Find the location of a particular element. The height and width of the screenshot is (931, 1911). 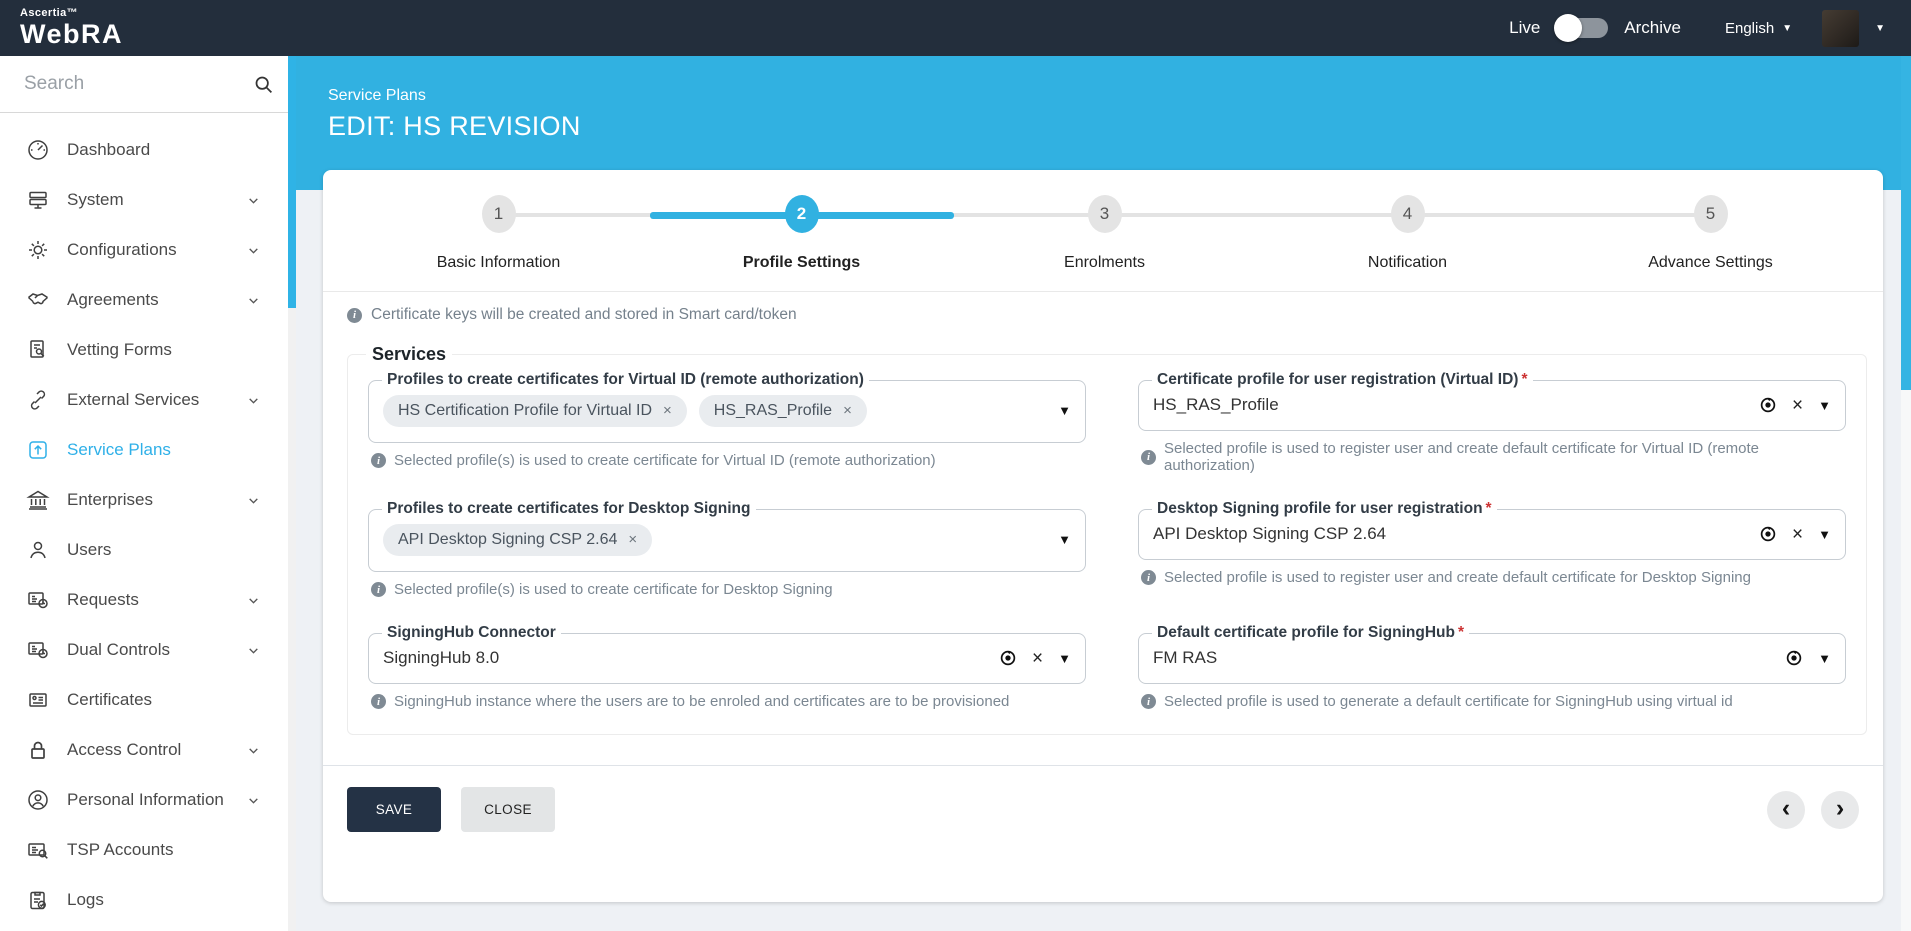

live-label: Live is located at coordinates (1525, 27).